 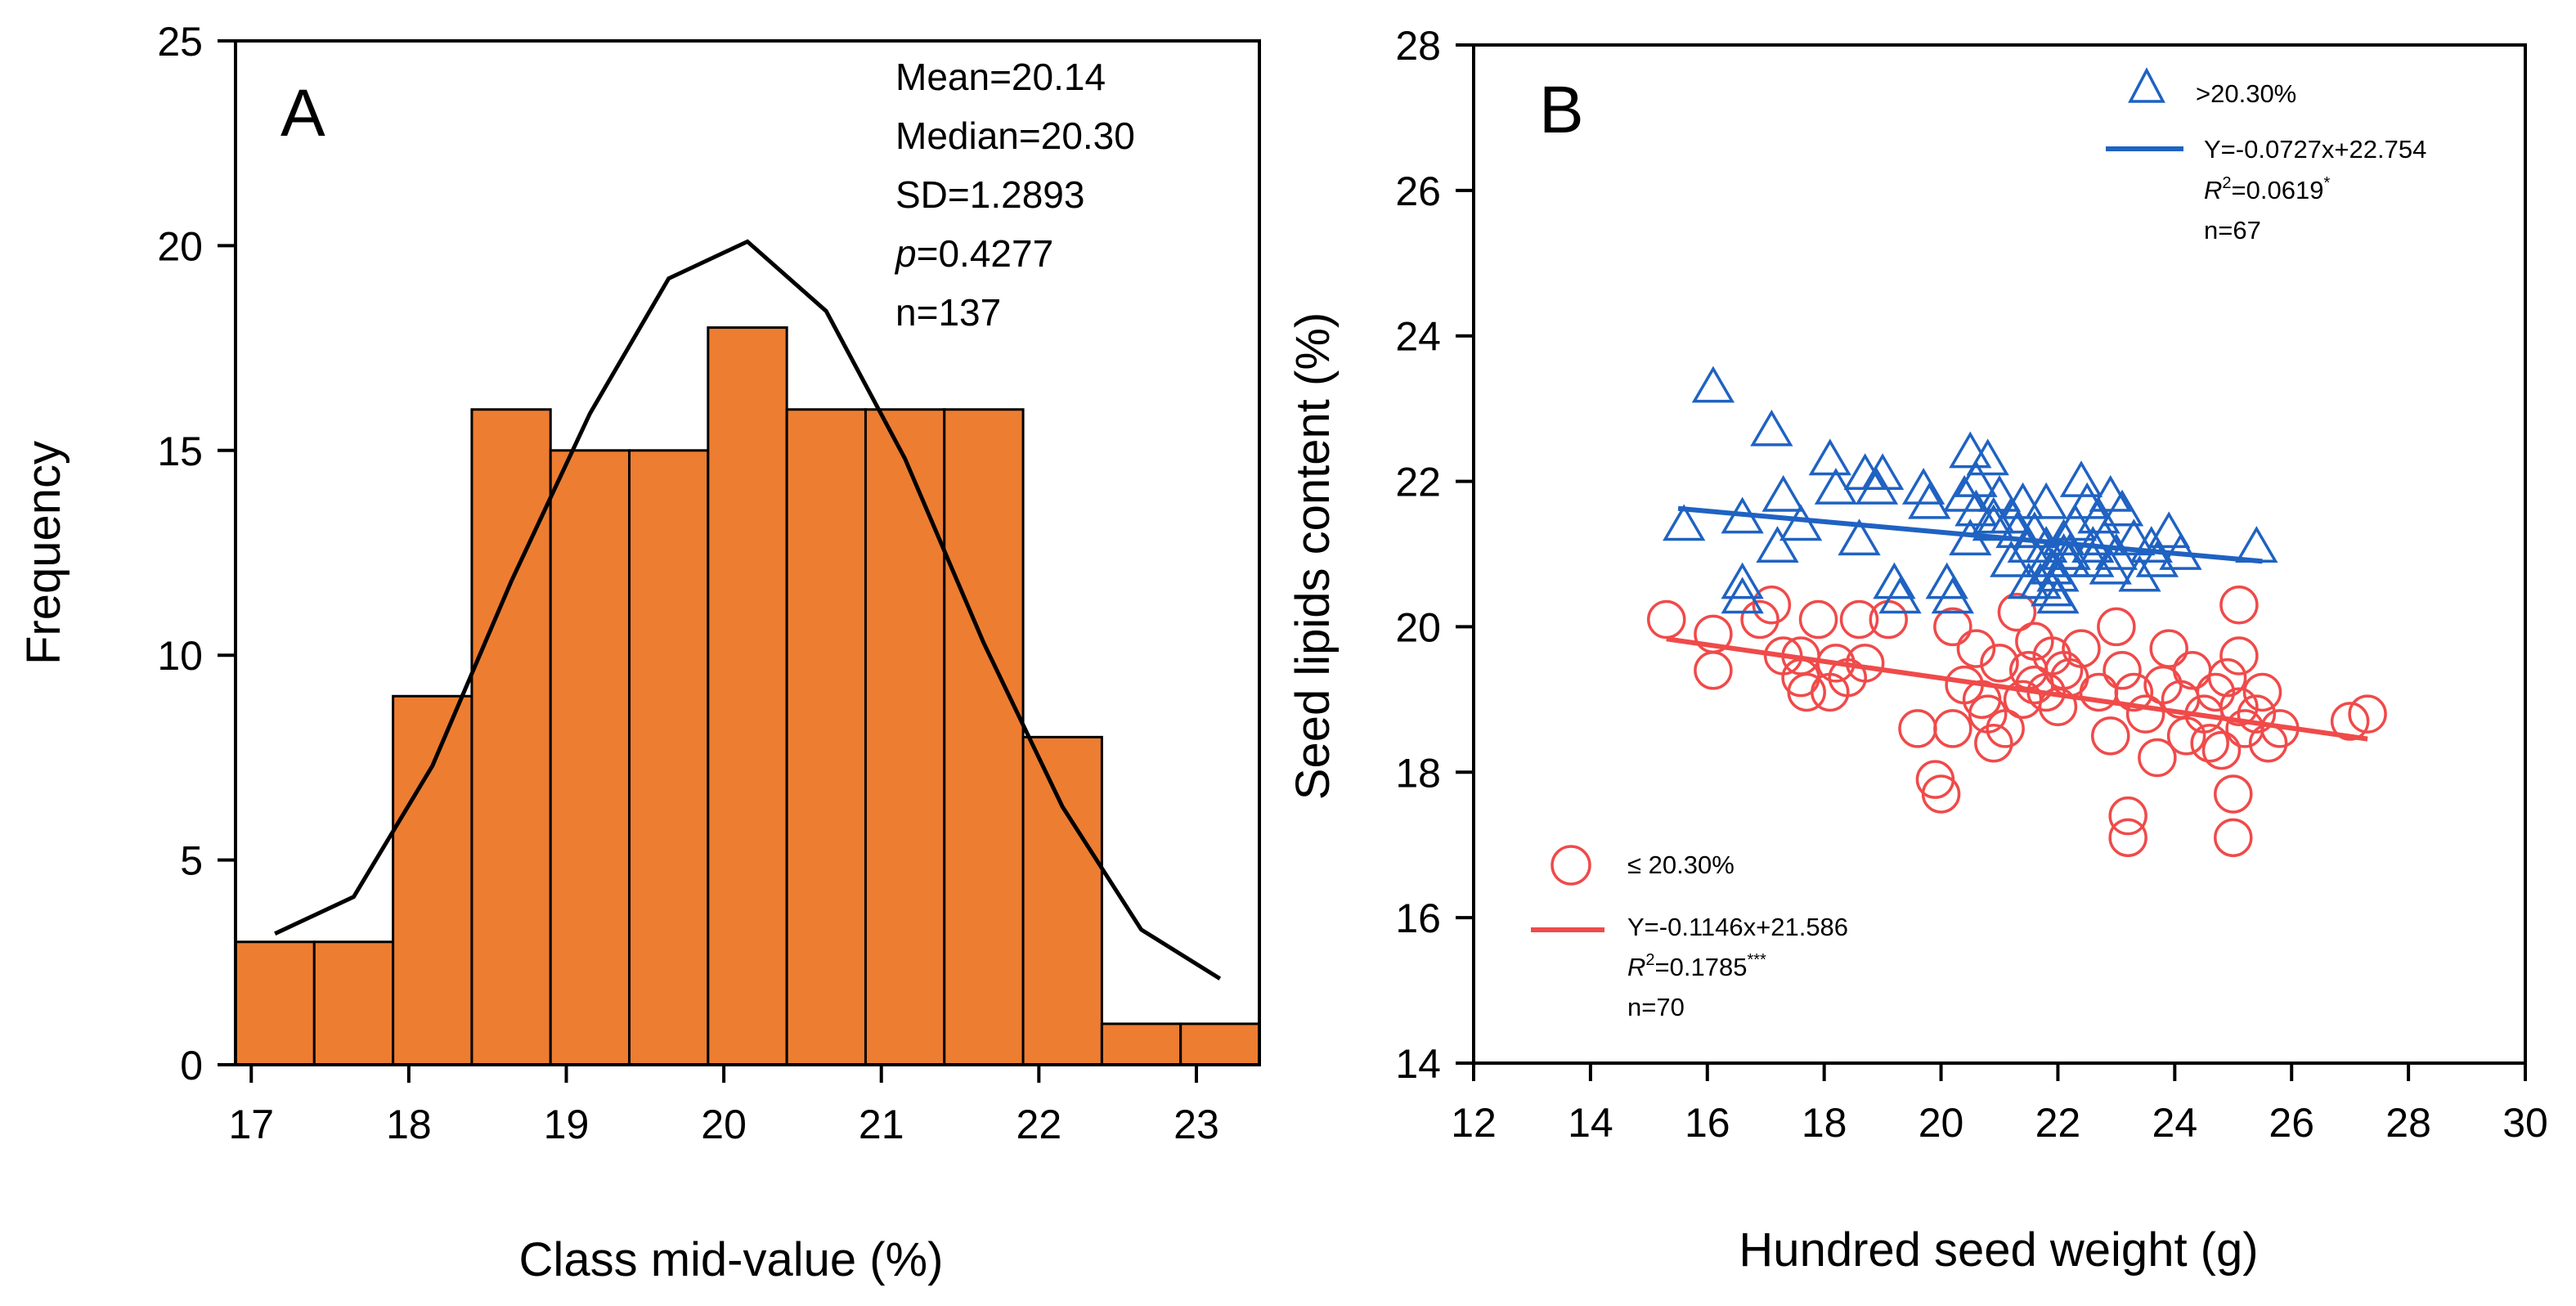 What do you see at coordinates (180, 452) in the screenshot?
I see `y-tick-label-a: 15` at bounding box center [180, 452].